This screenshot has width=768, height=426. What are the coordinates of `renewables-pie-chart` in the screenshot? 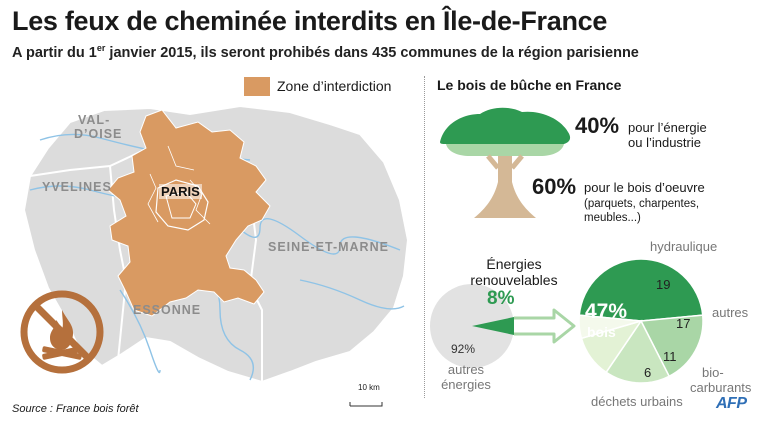 It's located at (641, 321).